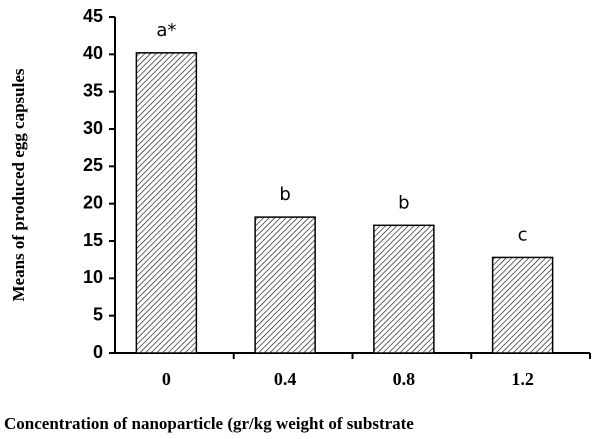 This screenshot has height=439, width=592. I want to click on x-tick-label: 0.8, so click(404, 379).